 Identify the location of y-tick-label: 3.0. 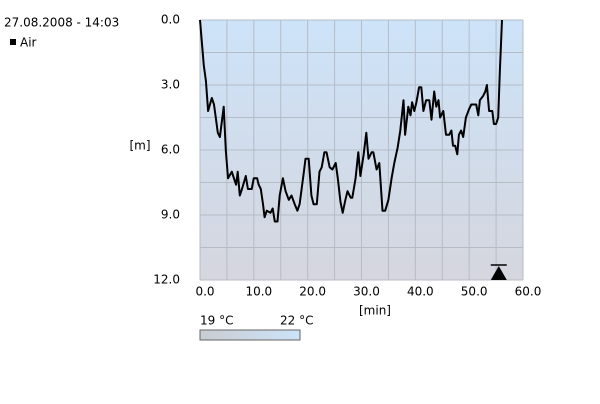
(170, 85).